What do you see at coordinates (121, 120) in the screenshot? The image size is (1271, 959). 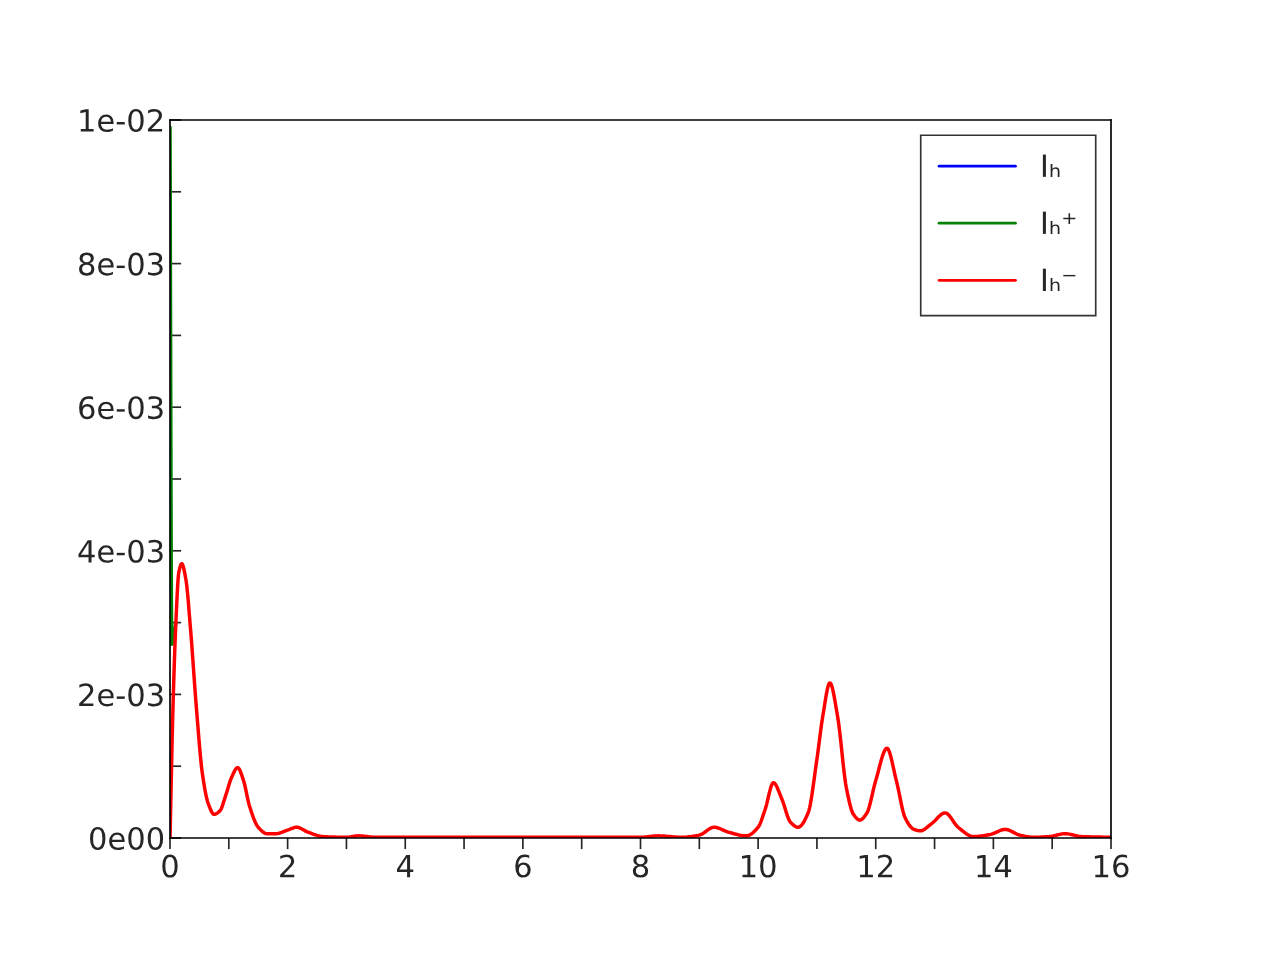 I see `y-tick-label: 1e-02` at bounding box center [121, 120].